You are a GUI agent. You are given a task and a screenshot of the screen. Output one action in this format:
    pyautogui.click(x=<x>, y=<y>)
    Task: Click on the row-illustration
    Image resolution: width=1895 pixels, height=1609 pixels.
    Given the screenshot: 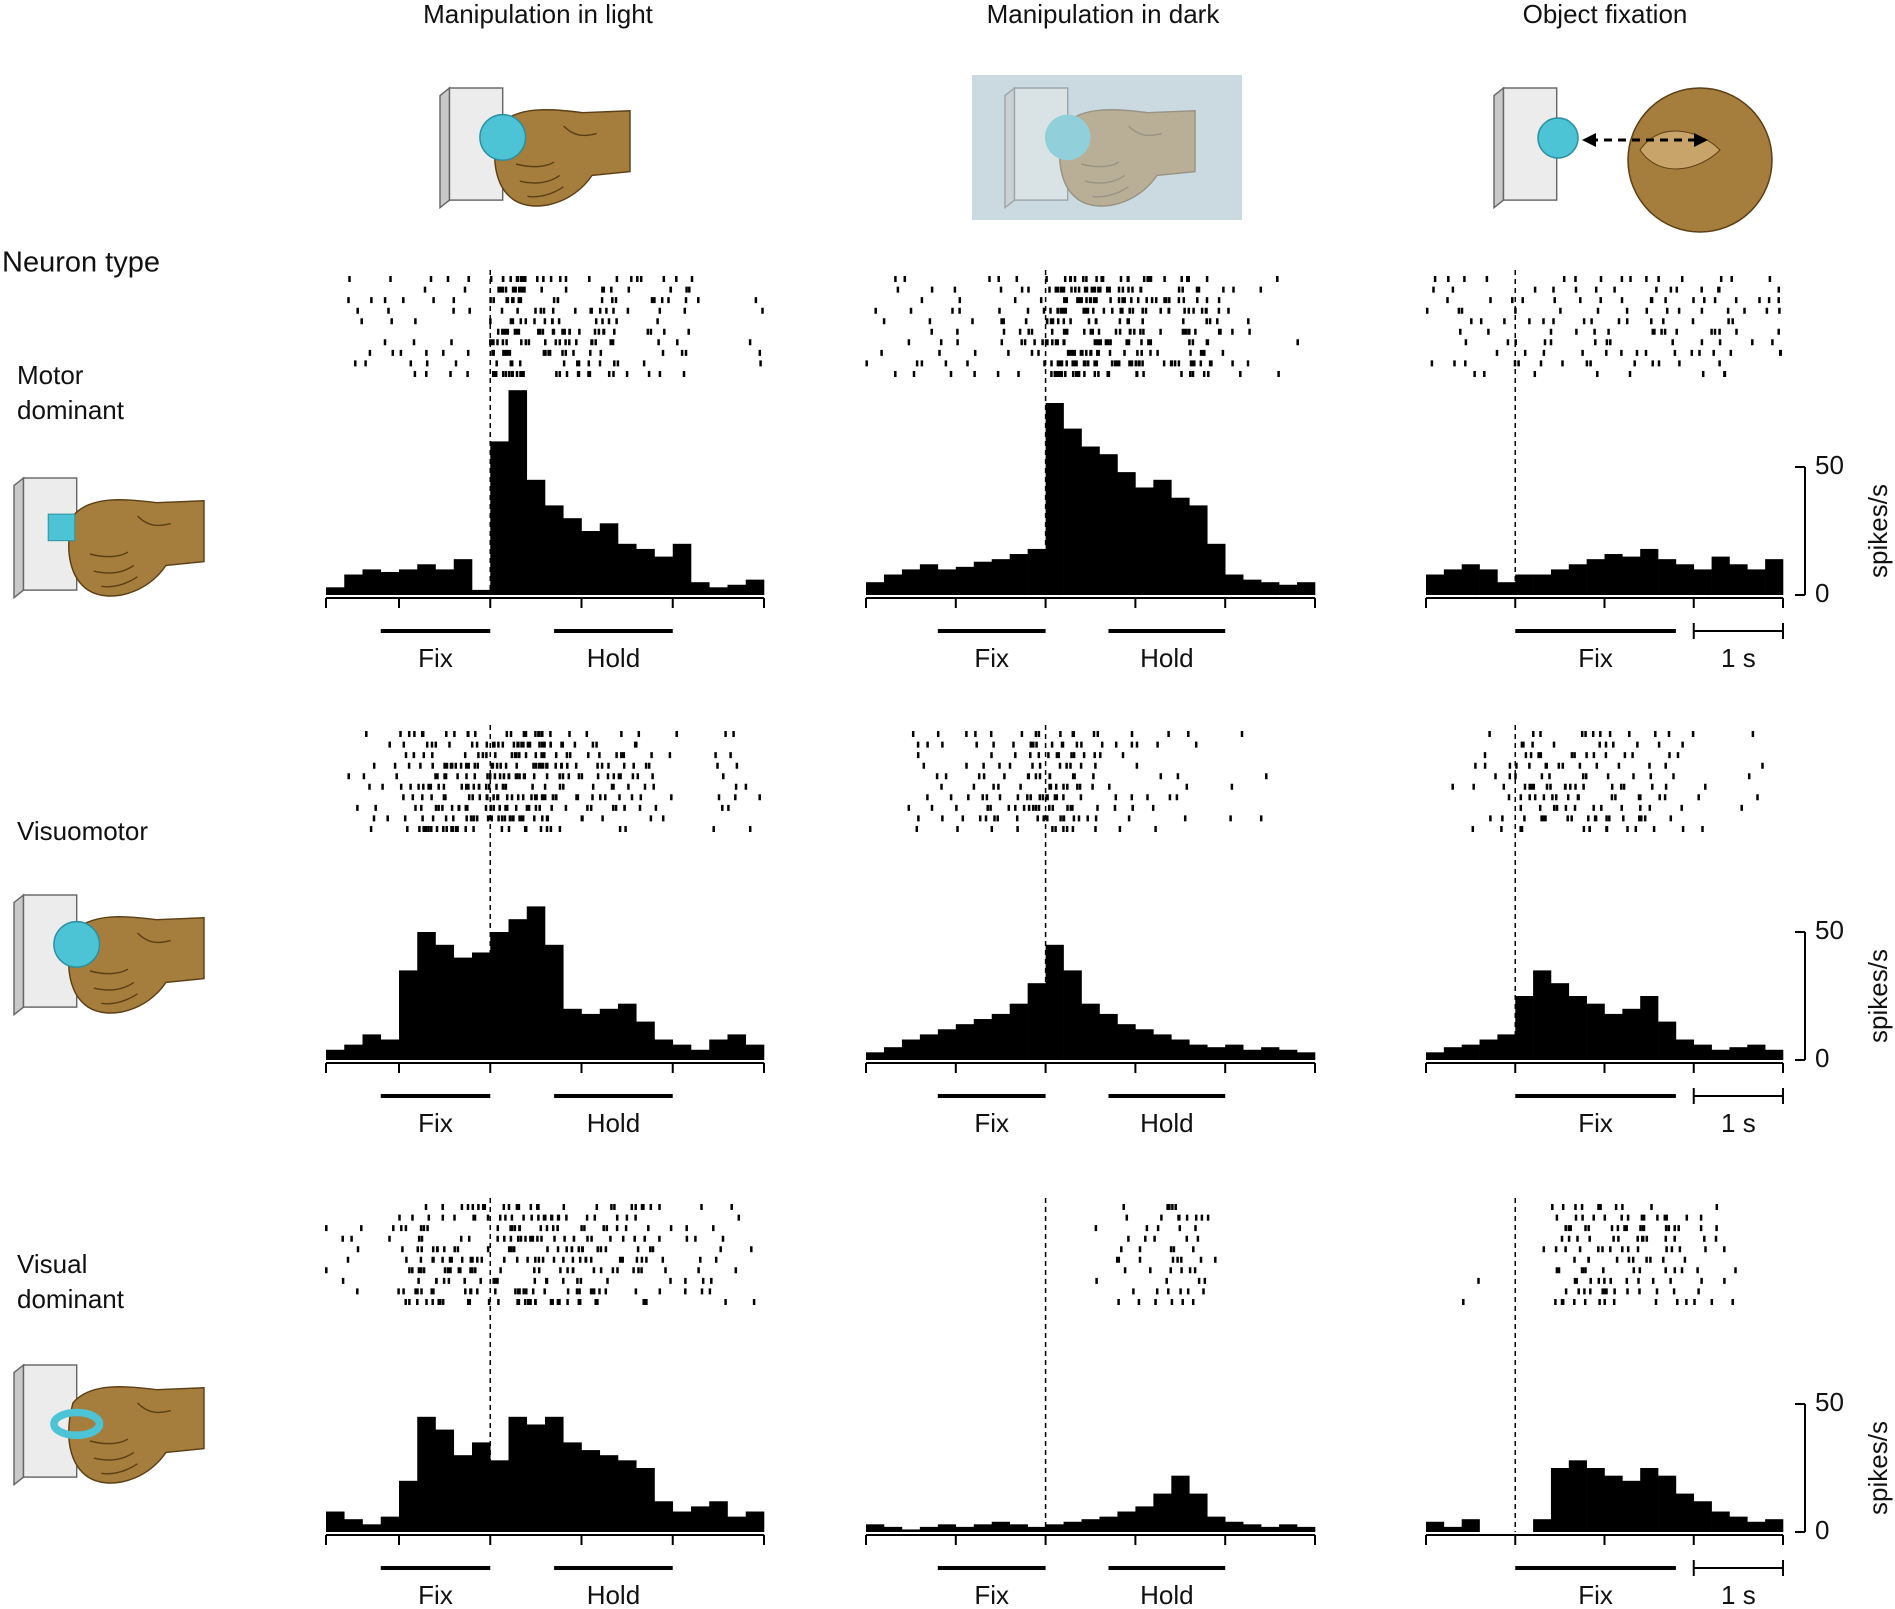 What is the action you would take?
    pyautogui.click(x=109, y=955)
    